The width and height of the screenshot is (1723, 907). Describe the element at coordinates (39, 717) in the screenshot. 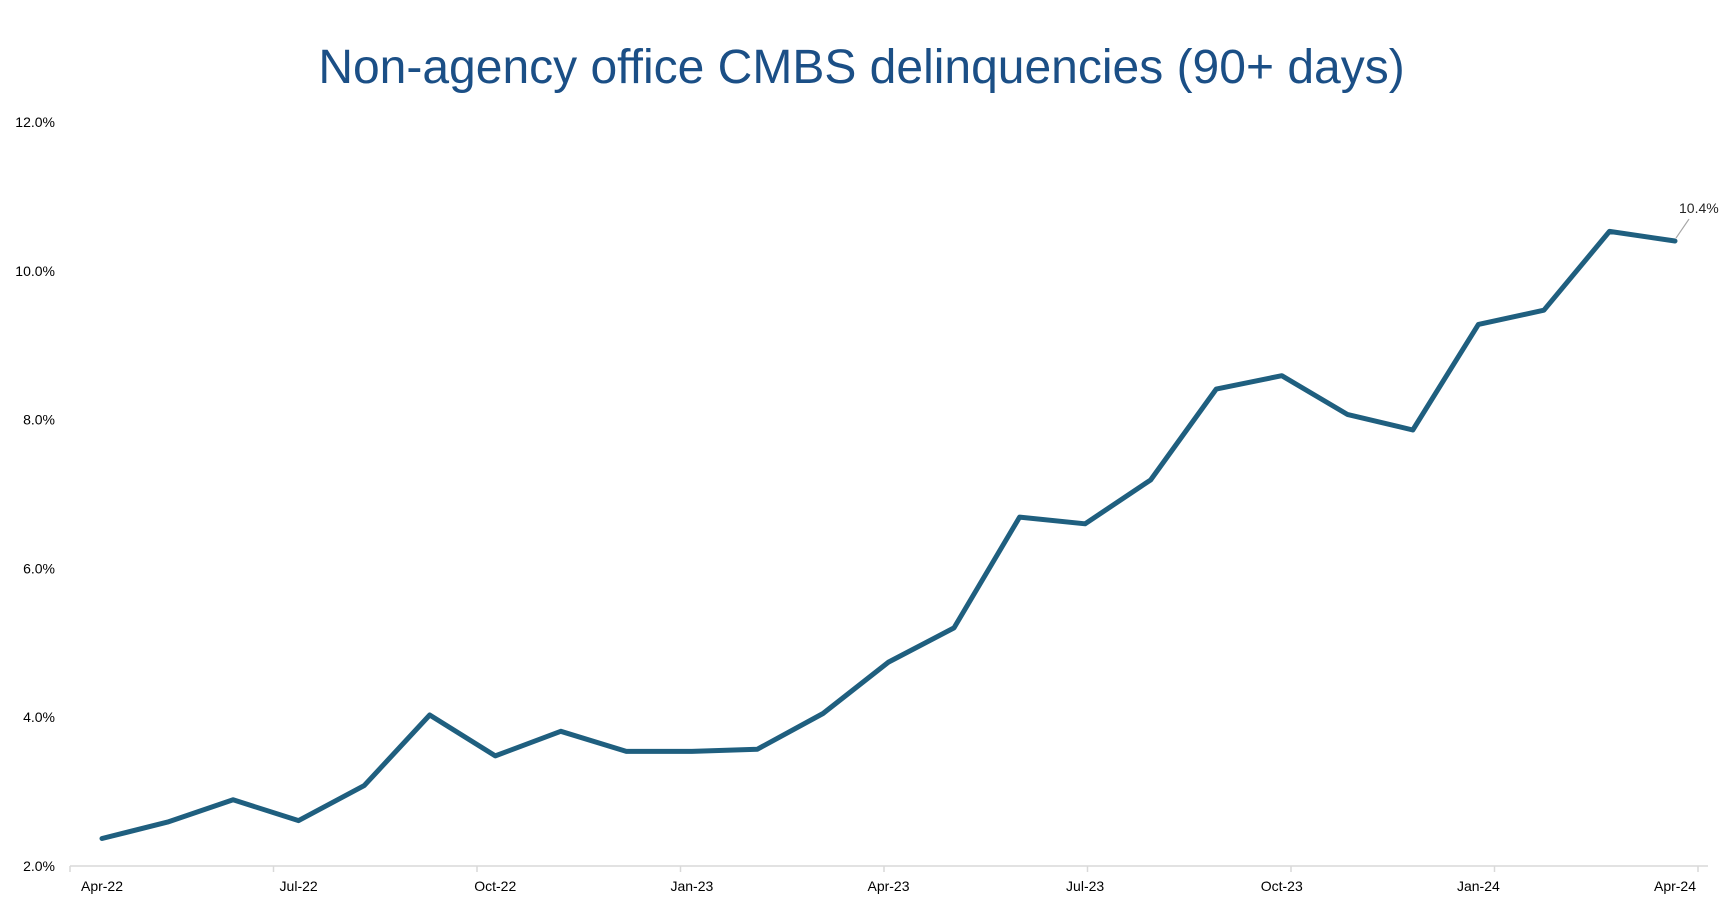

I see `y-tick-label: 4.0%` at that location.